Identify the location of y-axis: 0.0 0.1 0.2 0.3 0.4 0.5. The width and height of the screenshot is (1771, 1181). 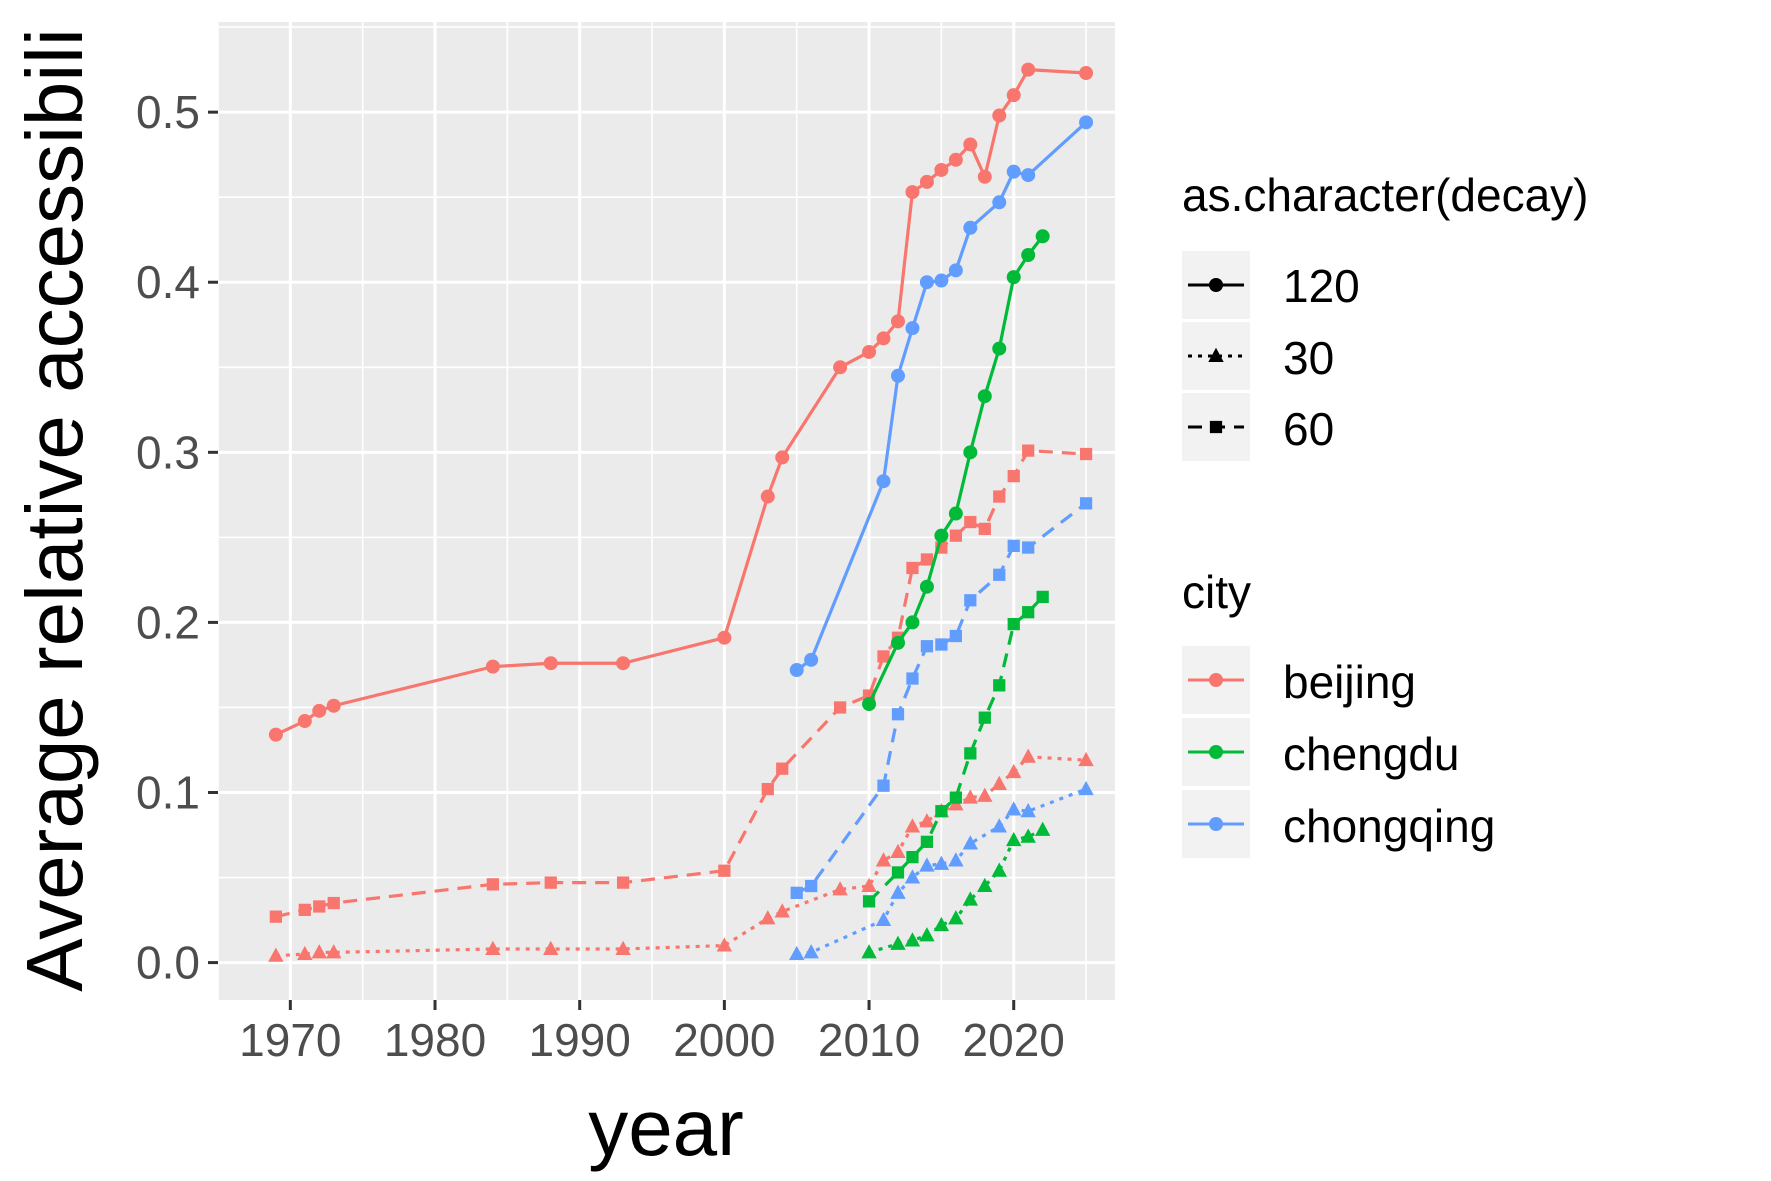
(177, 537).